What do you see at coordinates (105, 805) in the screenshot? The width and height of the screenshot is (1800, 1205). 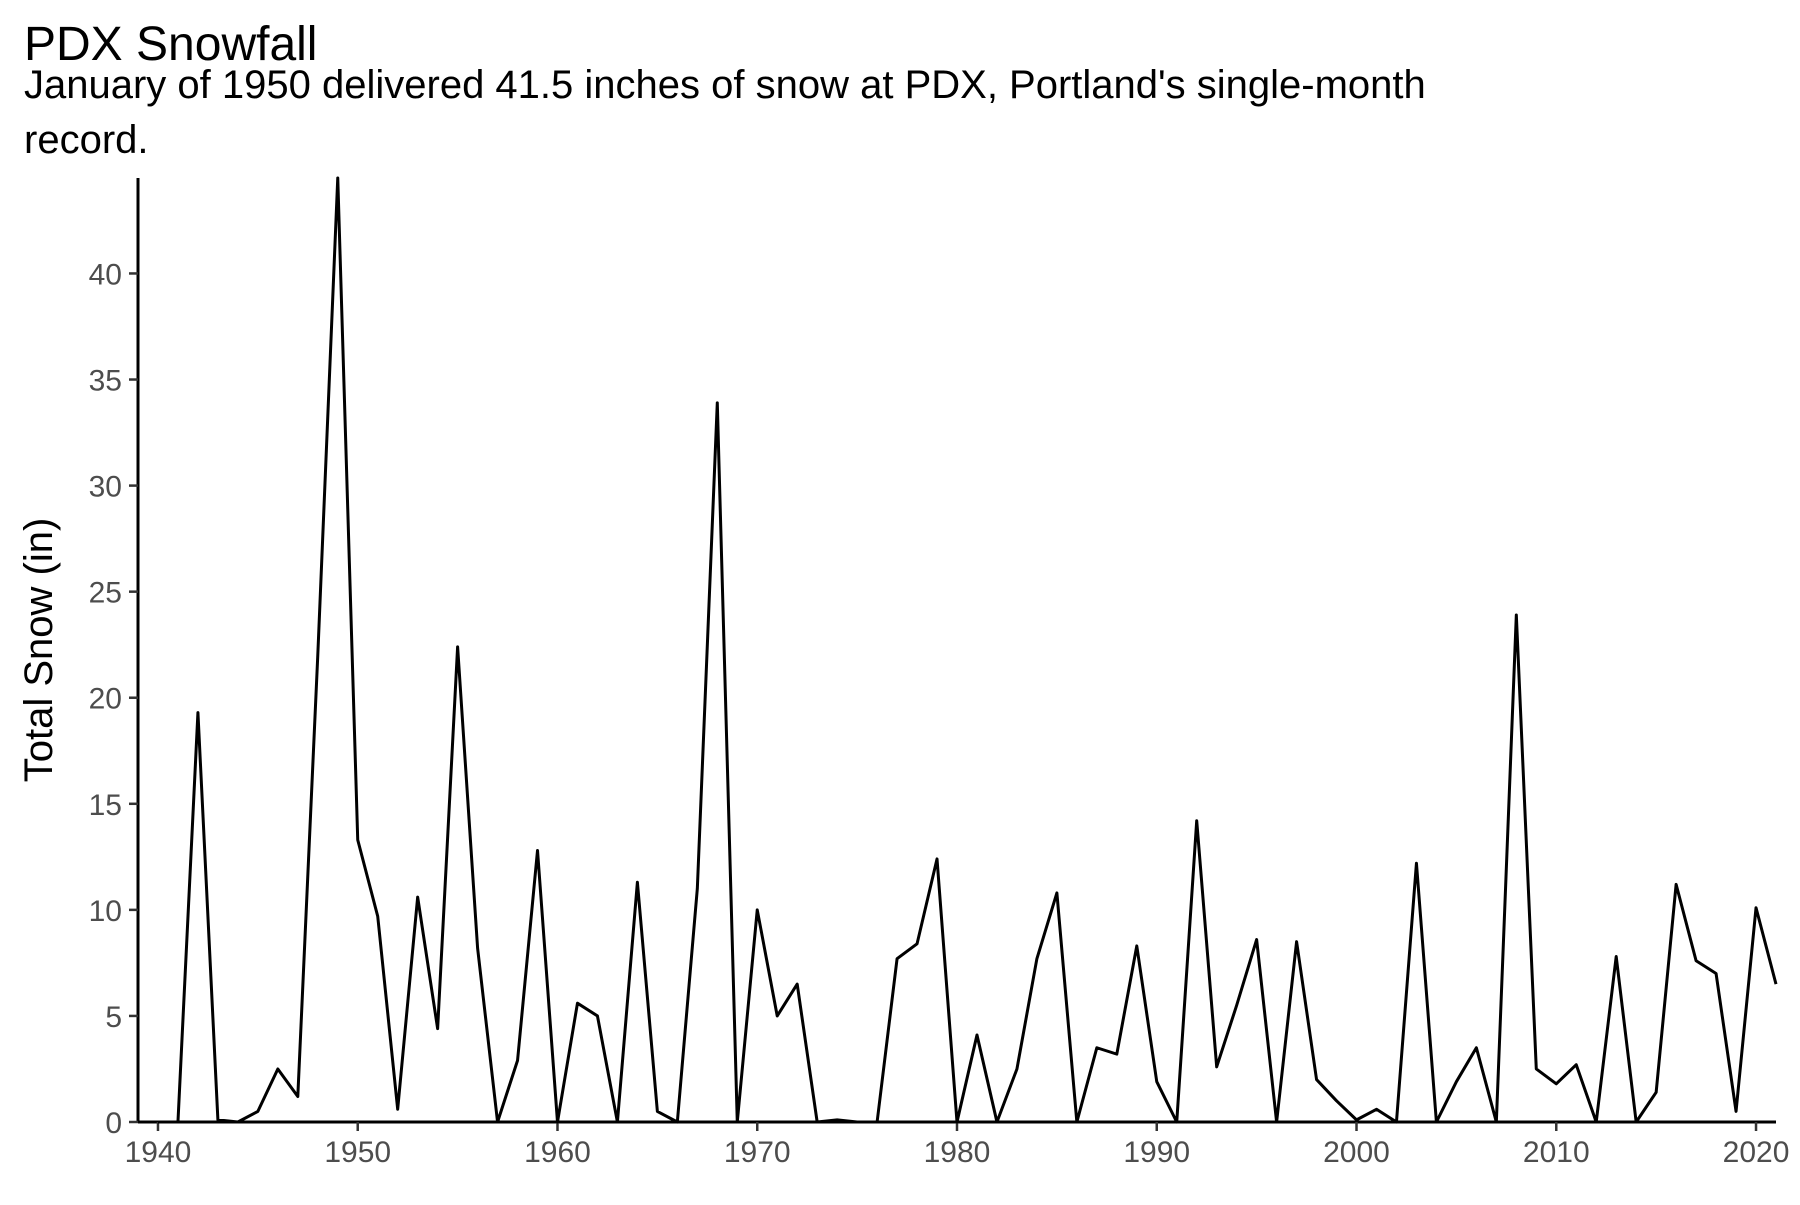 I see `y-tick-label: 15` at bounding box center [105, 805].